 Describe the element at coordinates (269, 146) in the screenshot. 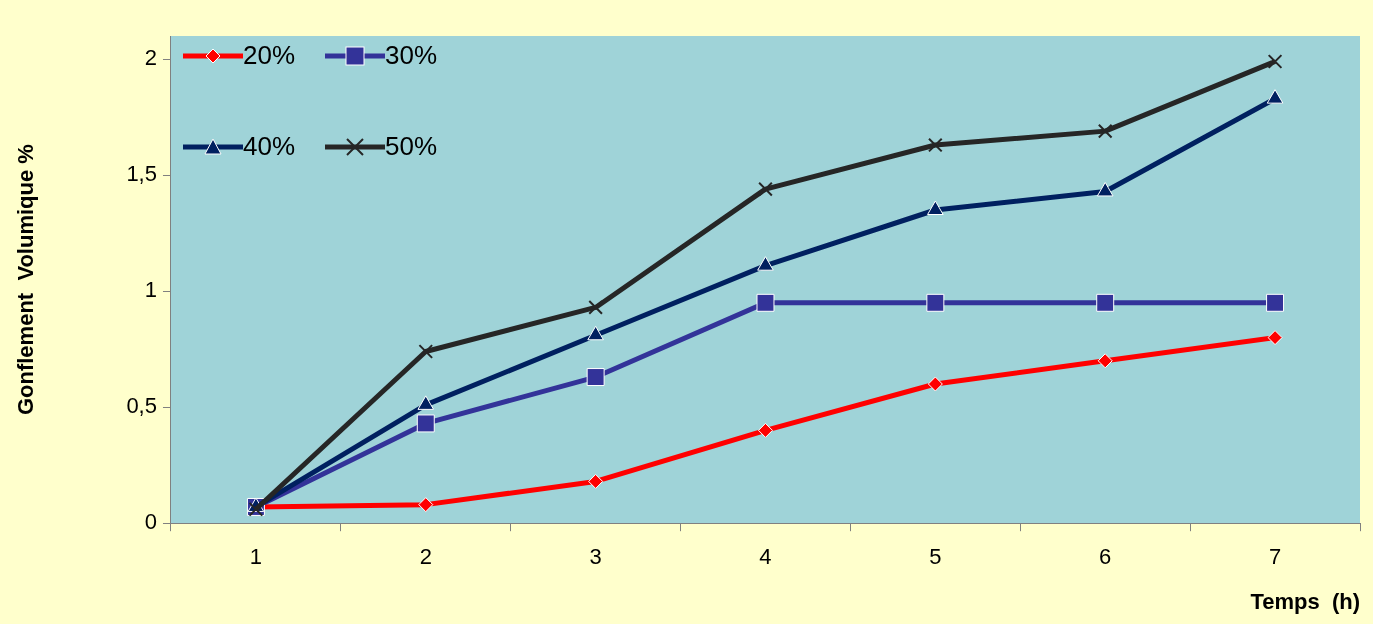

I see `legend-label: 40%` at that location.